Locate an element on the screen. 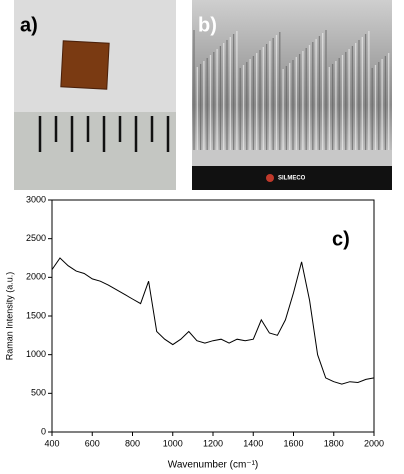 The height and width of the screenshot is (474, 404). sample-chip is located at coordinates (85, 65).